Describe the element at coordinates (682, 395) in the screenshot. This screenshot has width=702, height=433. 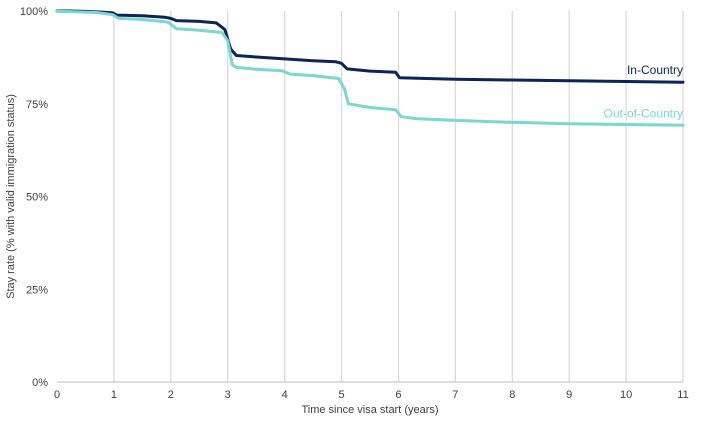
I see `x-tick-label: 11` at that location.